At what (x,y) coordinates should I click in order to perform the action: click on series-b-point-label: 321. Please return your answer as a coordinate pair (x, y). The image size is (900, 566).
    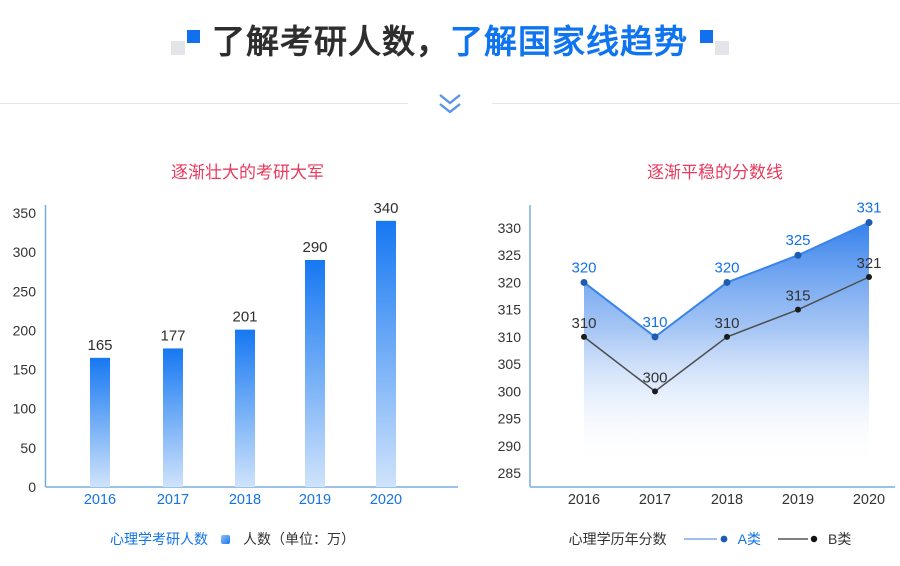
    Looking at the image, I should click on (868, 263).